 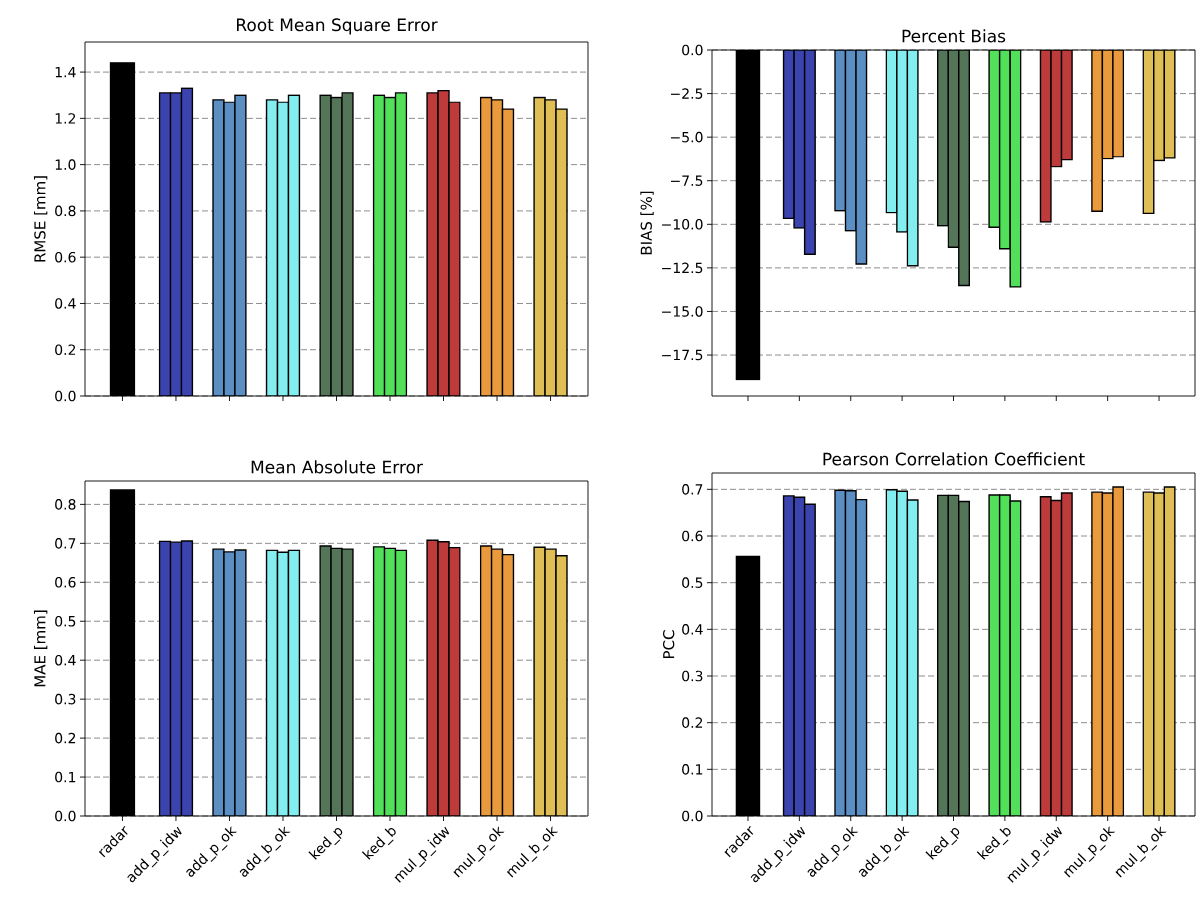 What do you see at coordinates (954, 36) in the screenshot?
I see `chart-title: Percent Bias` at bounding box center [954, 36].